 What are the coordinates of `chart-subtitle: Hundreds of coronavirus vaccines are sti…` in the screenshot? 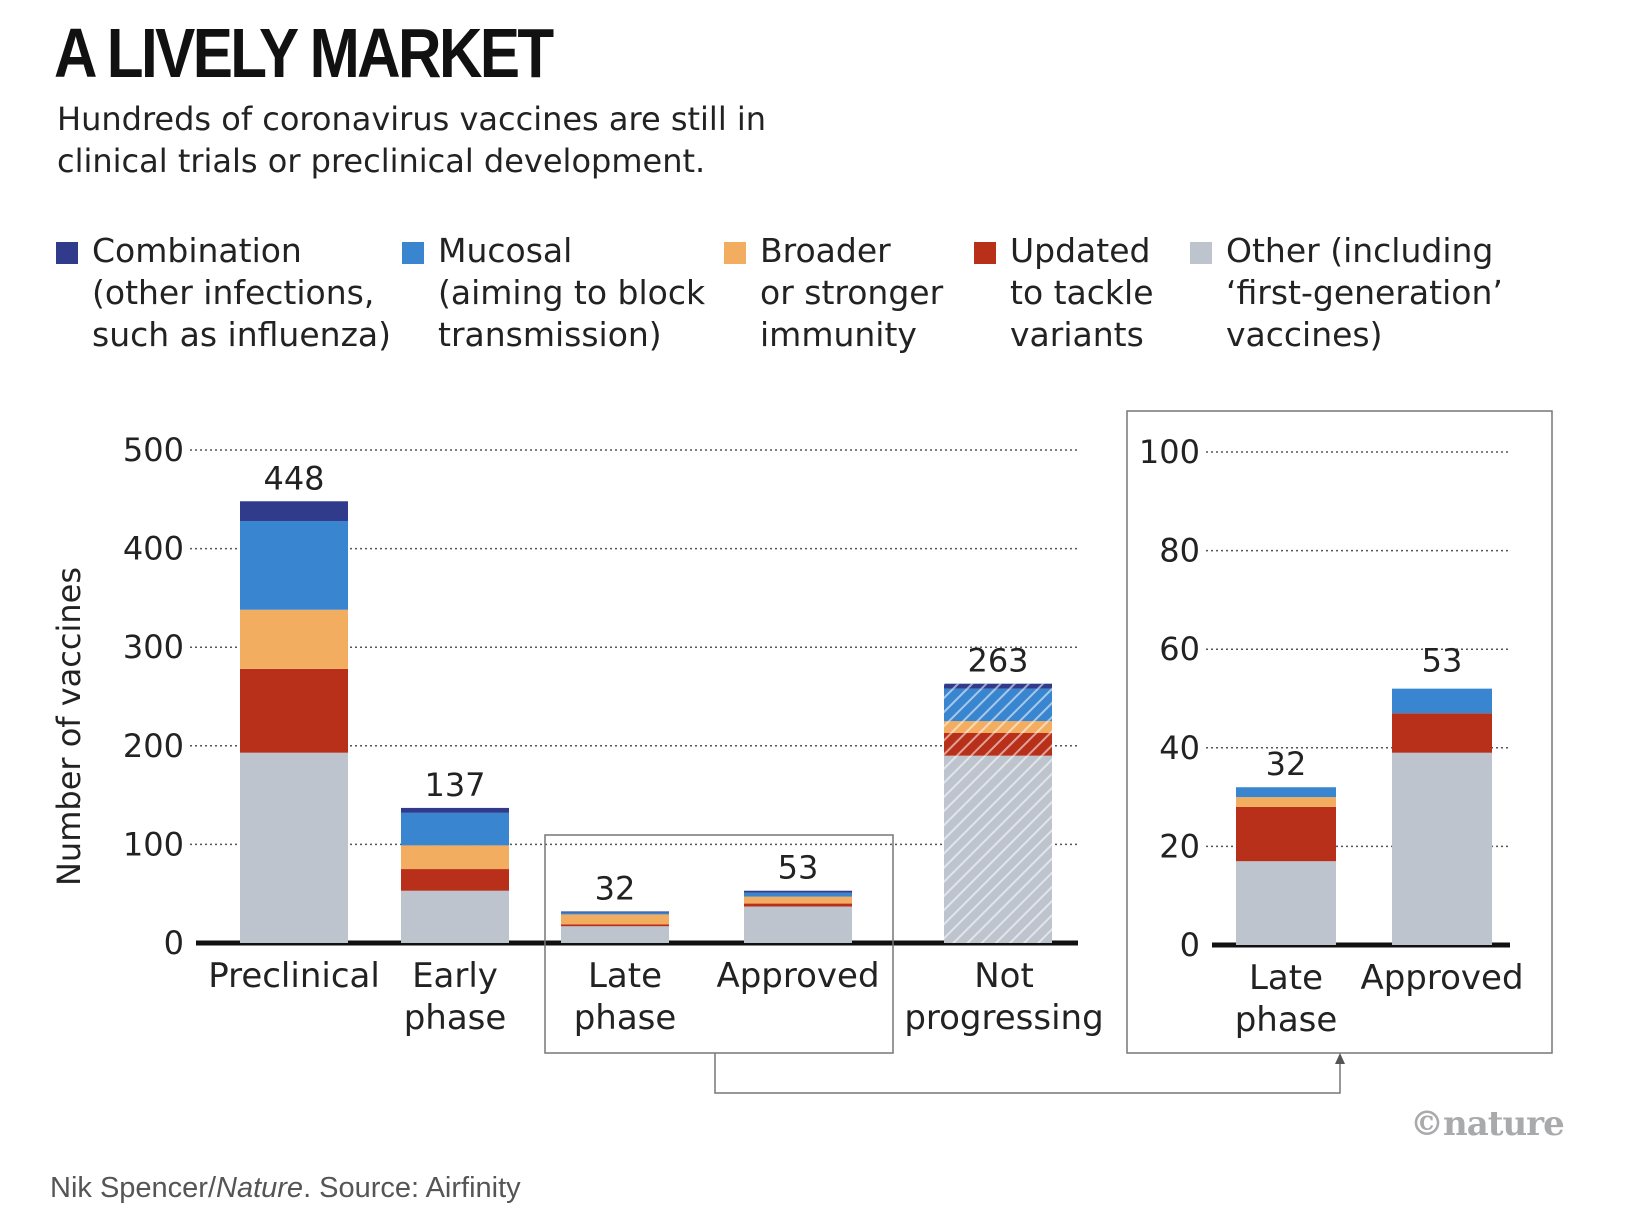 It's located at (412, 140).